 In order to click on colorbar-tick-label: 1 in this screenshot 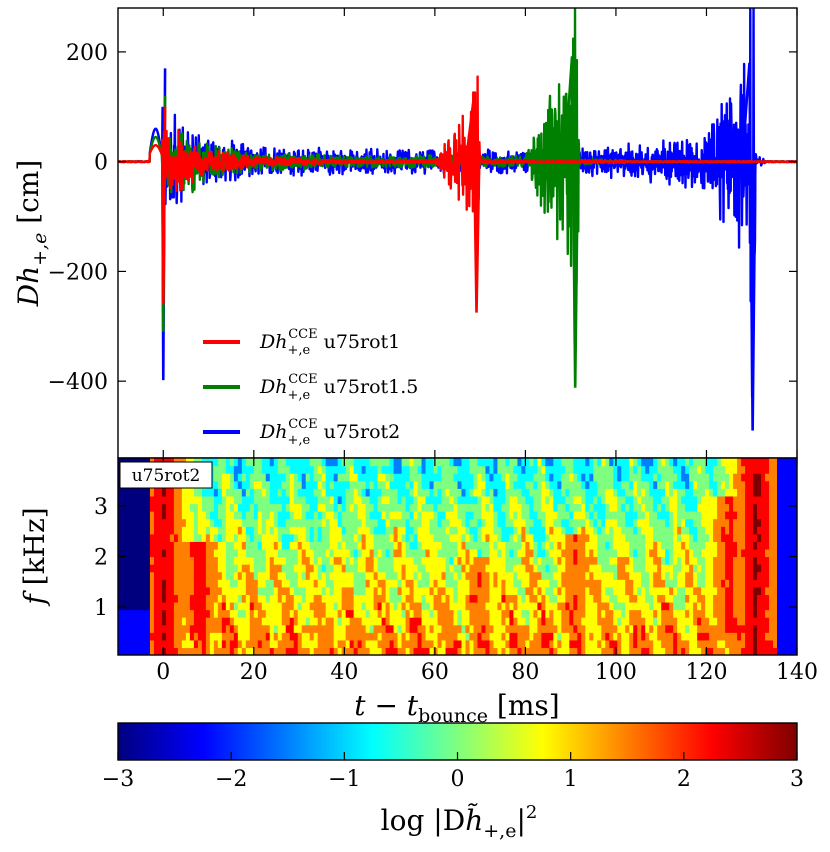, I will do `click(571, 779)`.